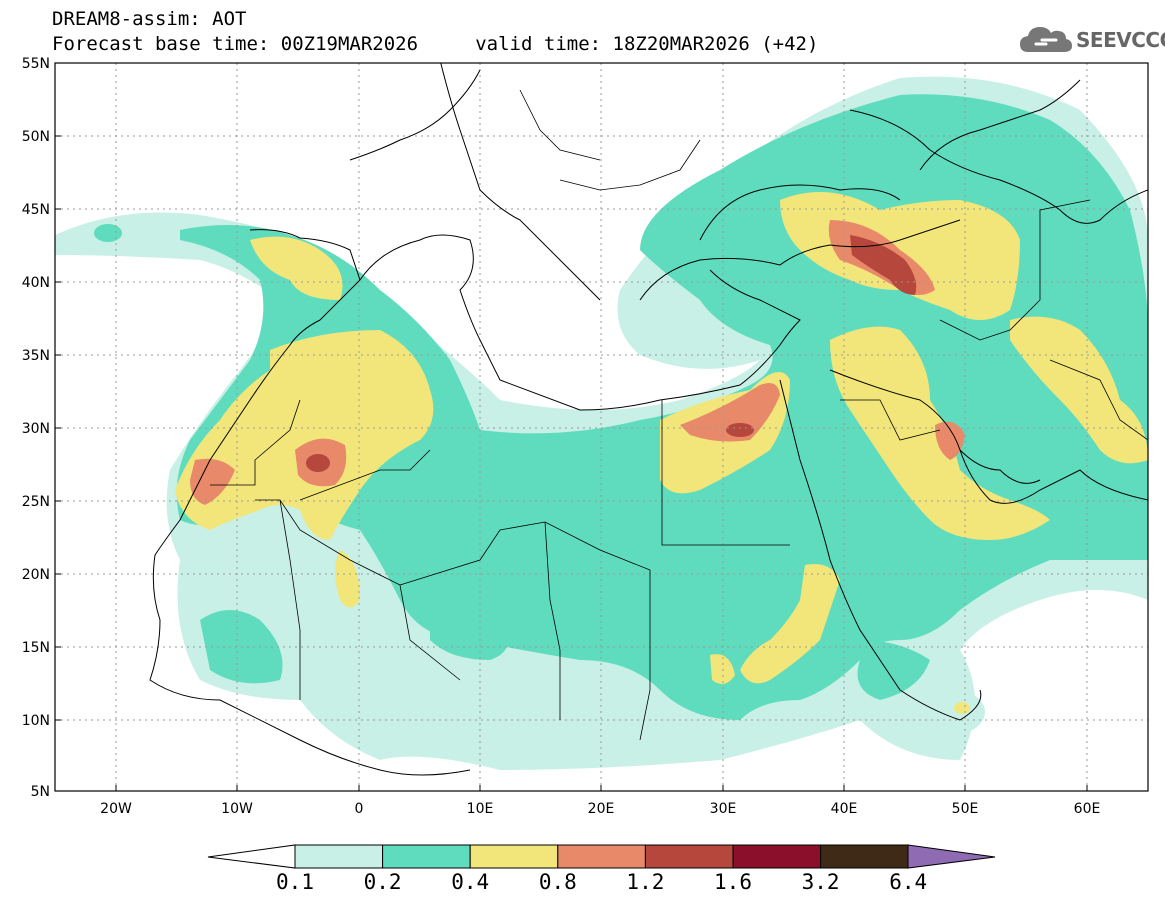 The image size is (1165, 905). I want to click on colorbar-level-label: 0.4, so click(470, 882).